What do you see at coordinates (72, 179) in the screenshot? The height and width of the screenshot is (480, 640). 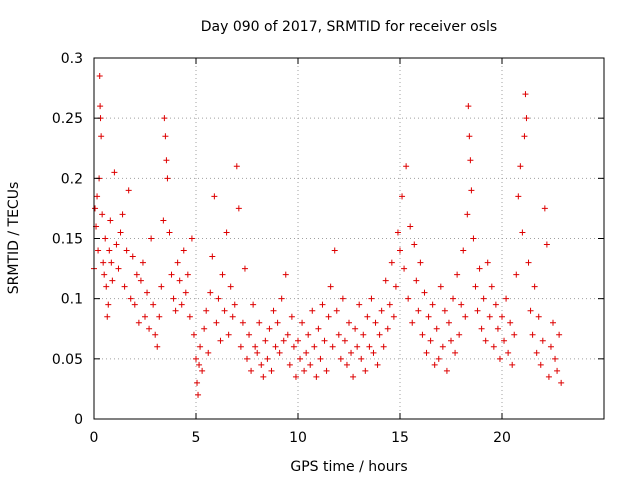 I see `y-tick-label: 0.2` at bounding box center [72, 179].